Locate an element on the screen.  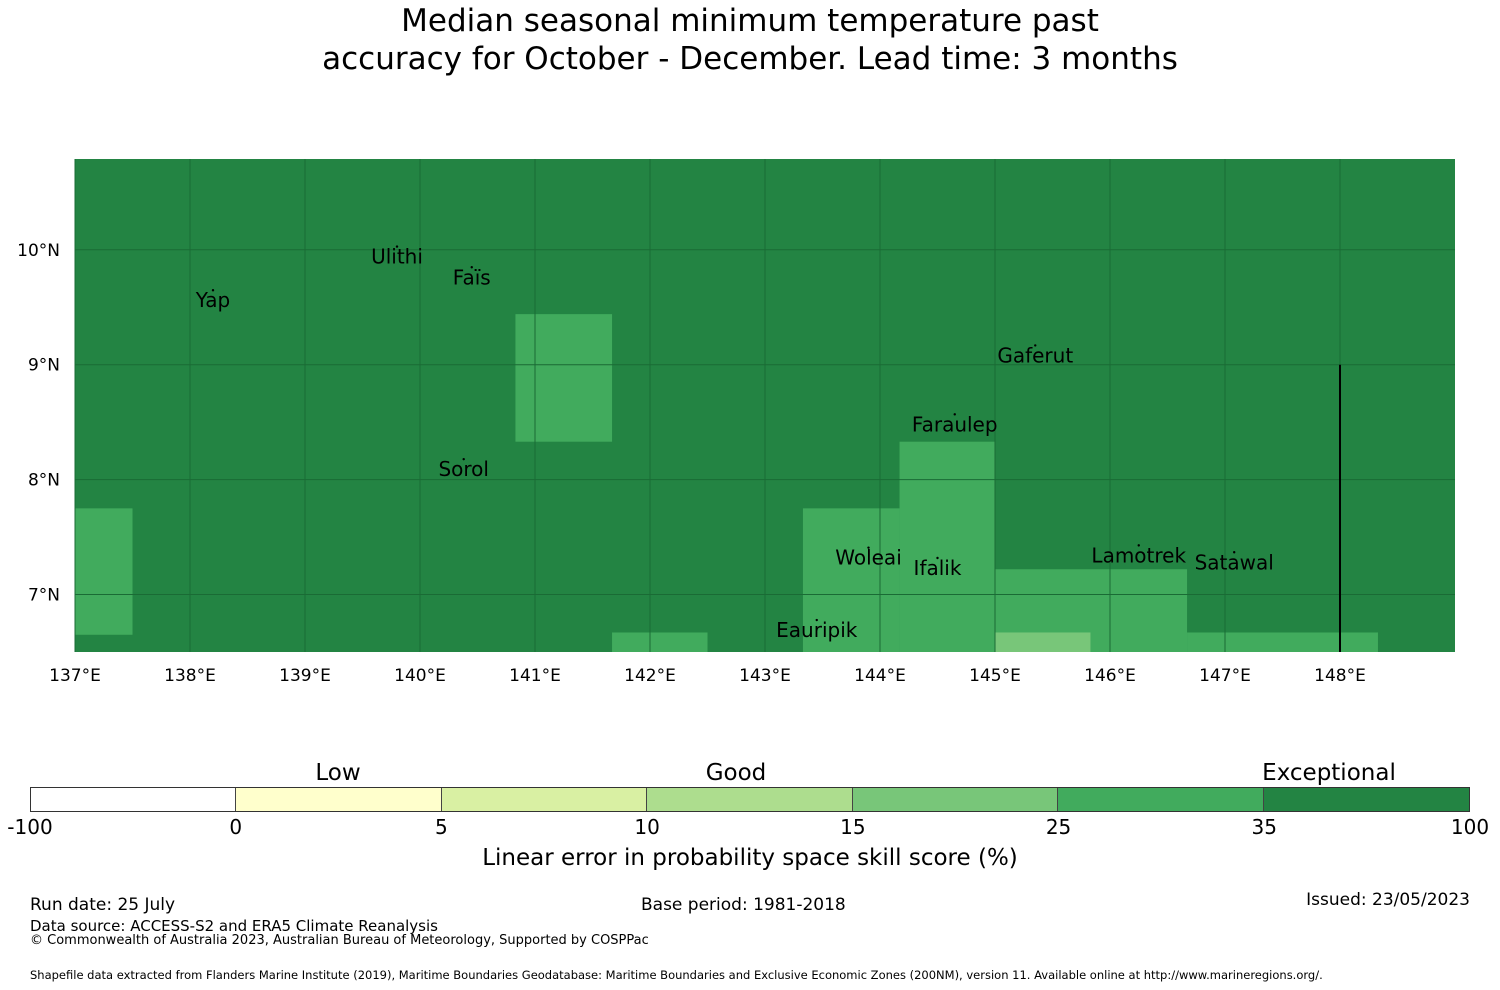
longitude-label: 148°E is located at coordinates (1340, 676).